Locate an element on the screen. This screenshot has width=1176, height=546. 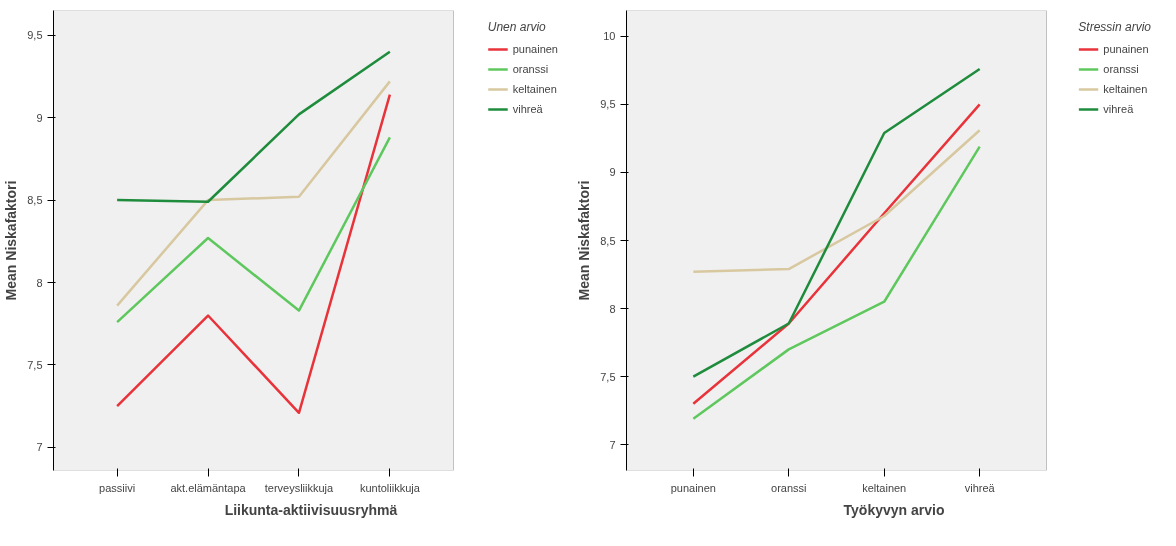
x-axis-title: Liikunta-aktiivisuusryhmä is located at coordinates (311, 509).